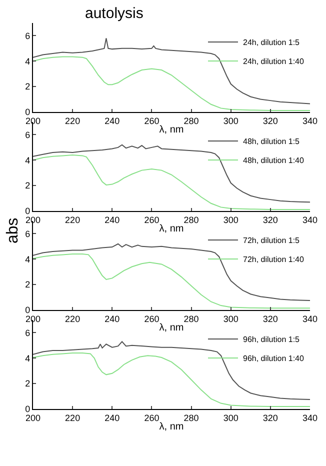 Image resolution: width=326 pixels, height=466 pixels. What do you see at coordinates (273, 61) in the screenshot?
I see `legend-label: 24h, dilution 1:40` at bounding box center [273, 61].